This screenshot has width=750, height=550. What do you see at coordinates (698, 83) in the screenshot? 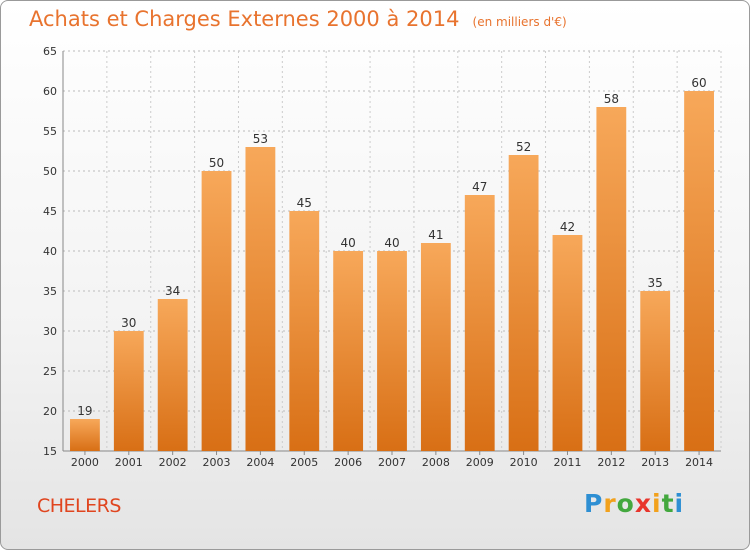
I see `data-label-2014: 60` at bounding box center [698, 83].